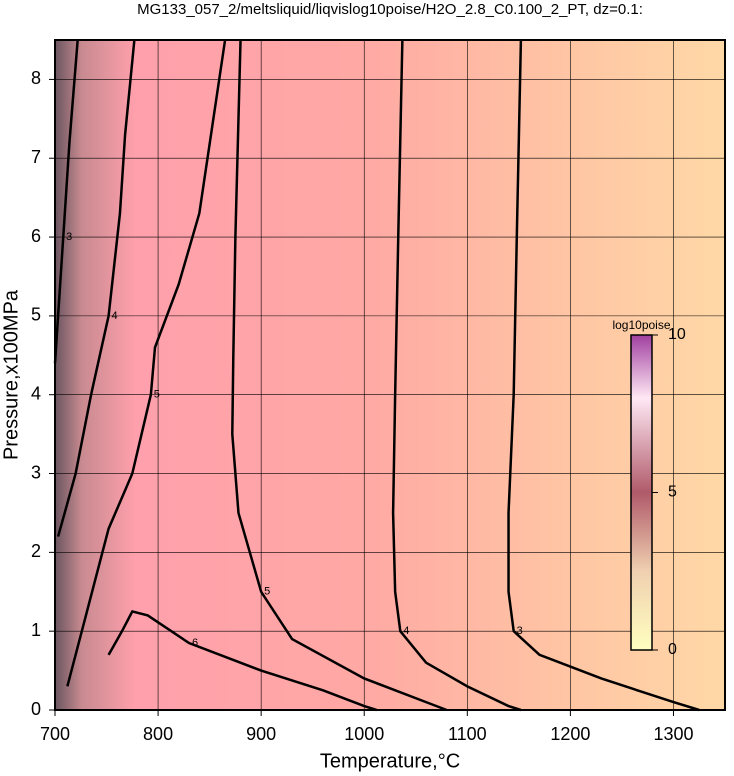 This screenshot has height=776, width=734. What do you see at coordinates (673, 734) in the screenshot?
I see `x-tick-label: 1300` at bounding box center [673, 734].